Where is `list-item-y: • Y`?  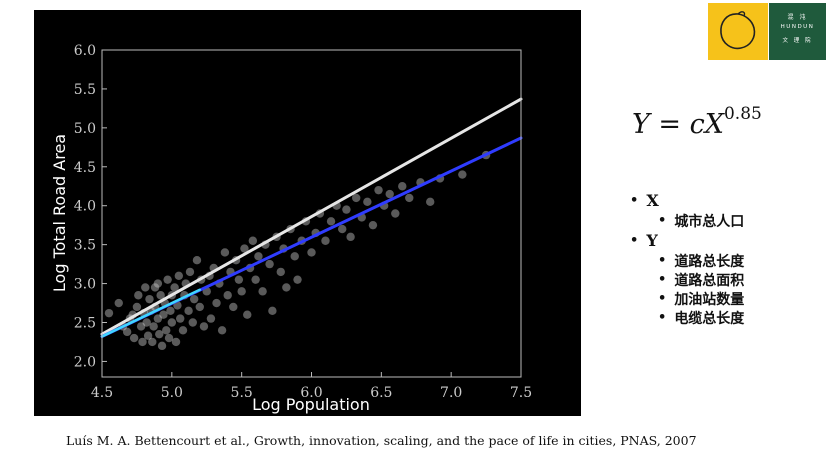 list-item-y: • Y is located at coordinates (687, 240).